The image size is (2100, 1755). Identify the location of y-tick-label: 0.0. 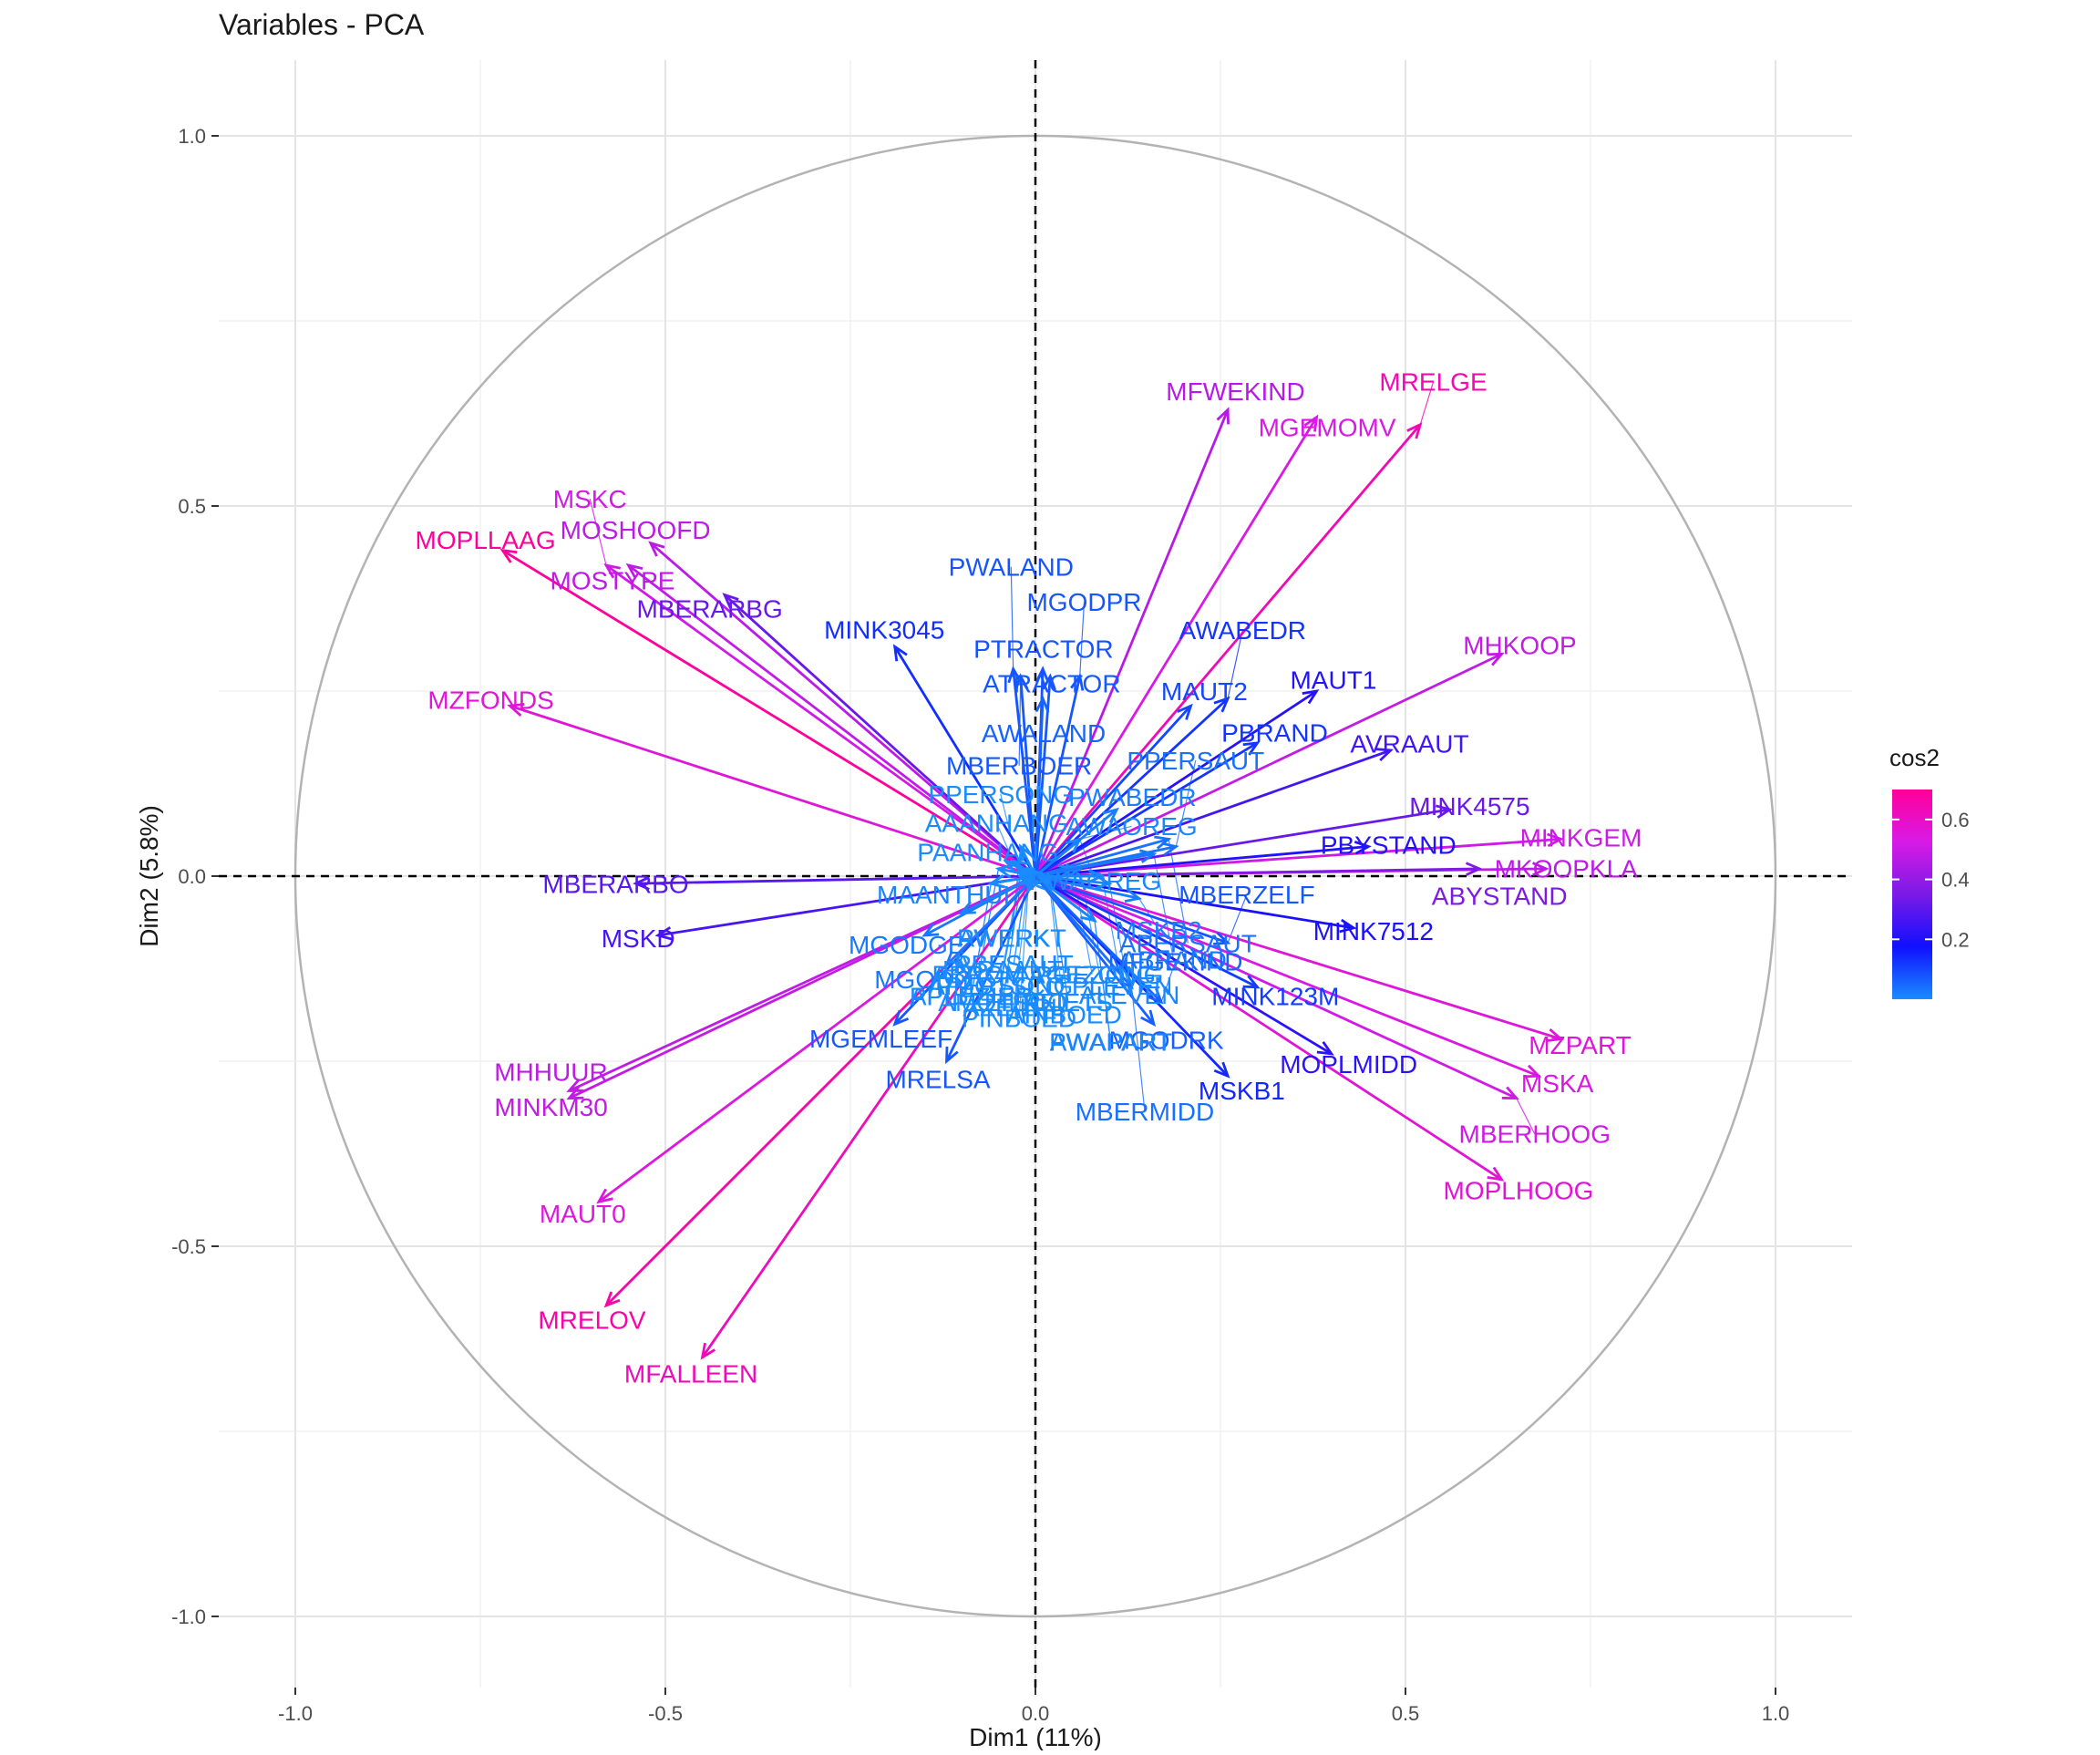
(192, 876).